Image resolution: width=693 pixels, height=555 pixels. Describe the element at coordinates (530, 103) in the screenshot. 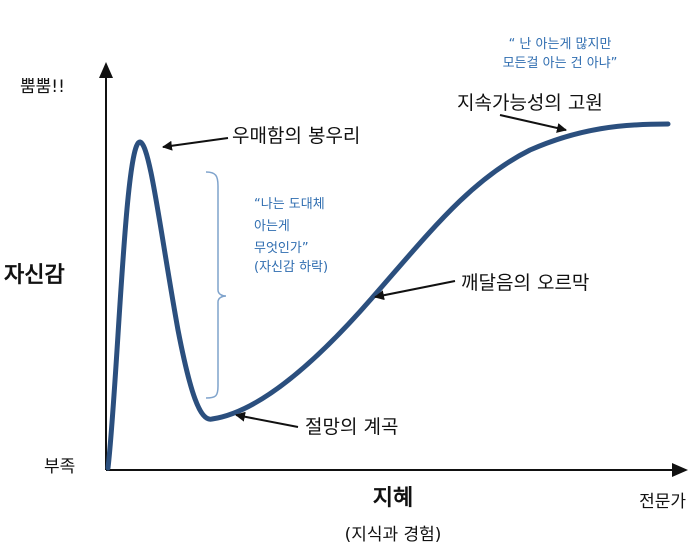

I see `stage-label-plateau: 지속가능성의 고원` at that location.